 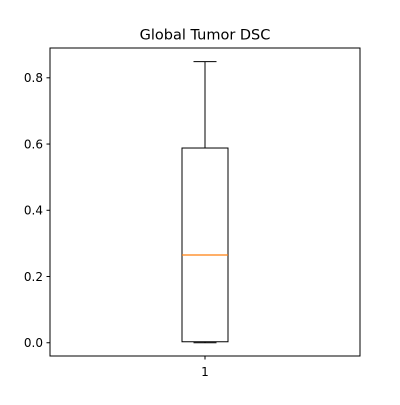 I want to click on y-axis: 0.0 0.2 0.4 0.6 0.8, so click(x=37, y=210).